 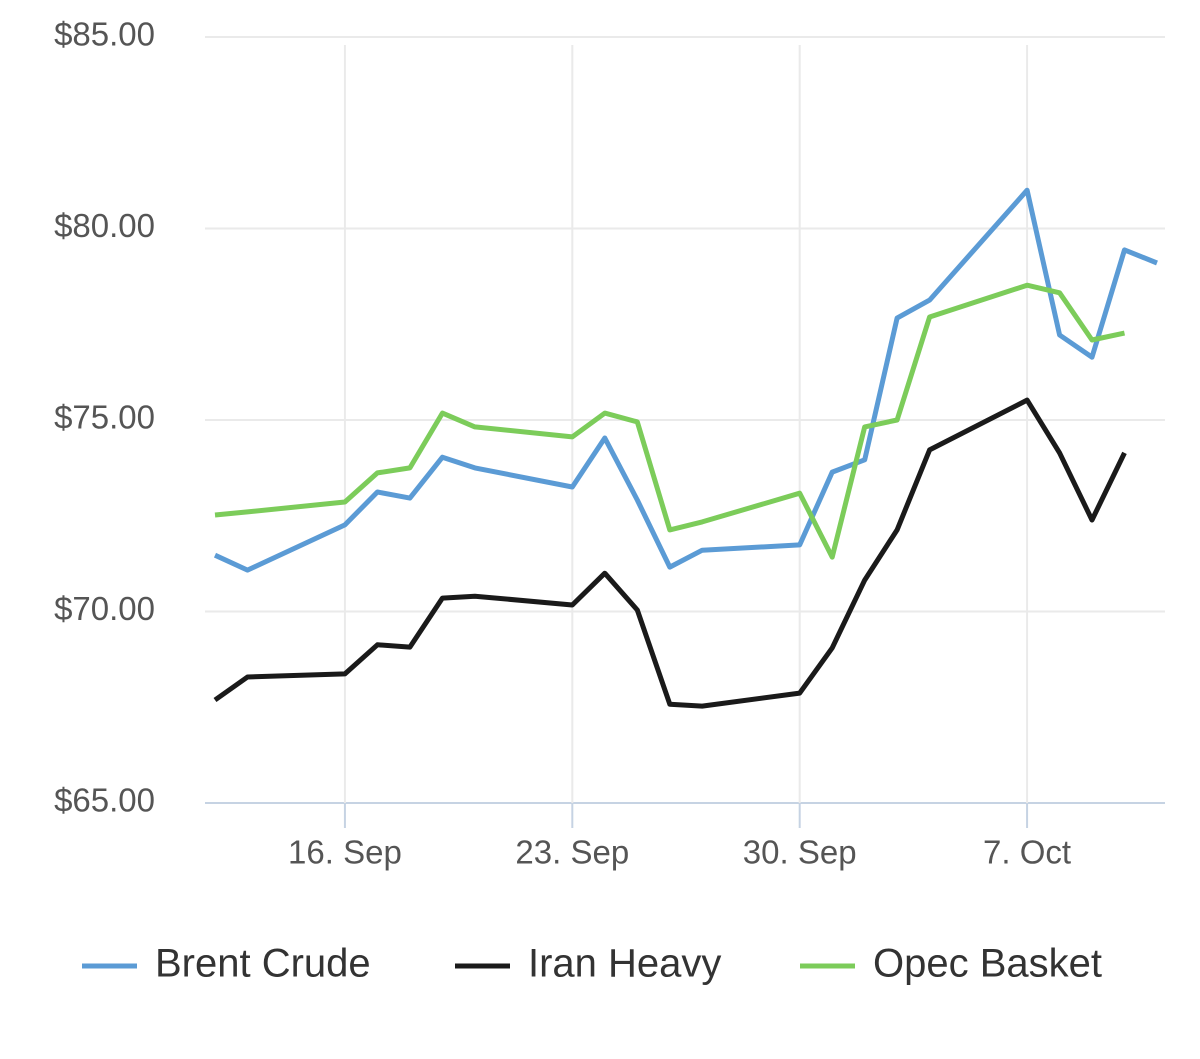 I want to click on y-tick-label: $85.00, so click(x=104, y=34).